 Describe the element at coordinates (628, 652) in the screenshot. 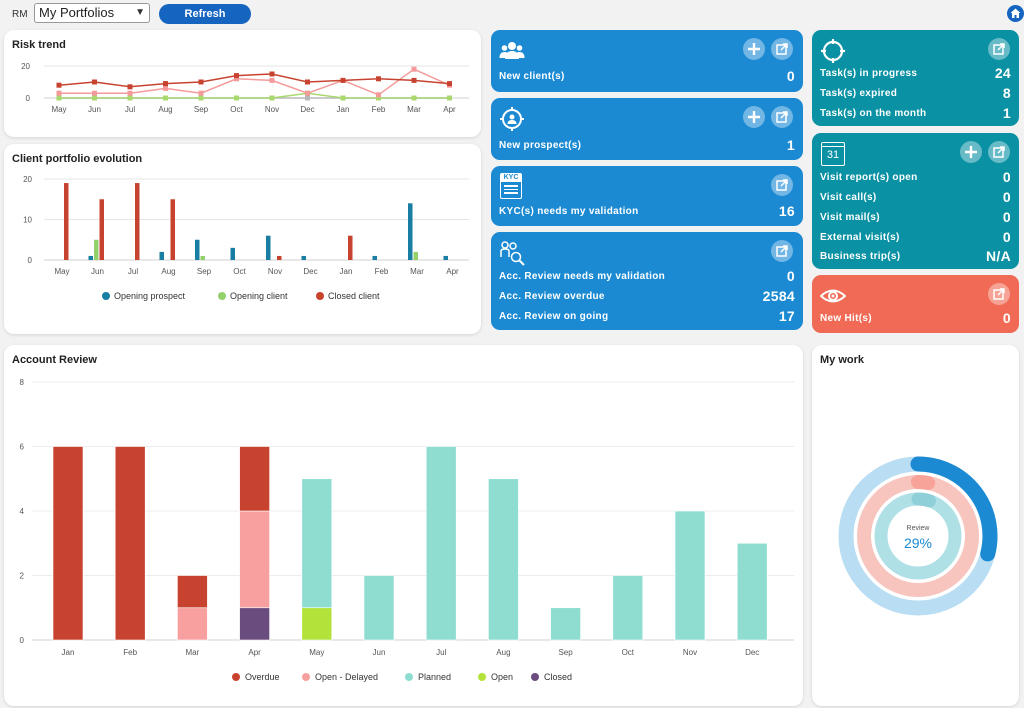

I see `x-tick-label: Oct` at that location.